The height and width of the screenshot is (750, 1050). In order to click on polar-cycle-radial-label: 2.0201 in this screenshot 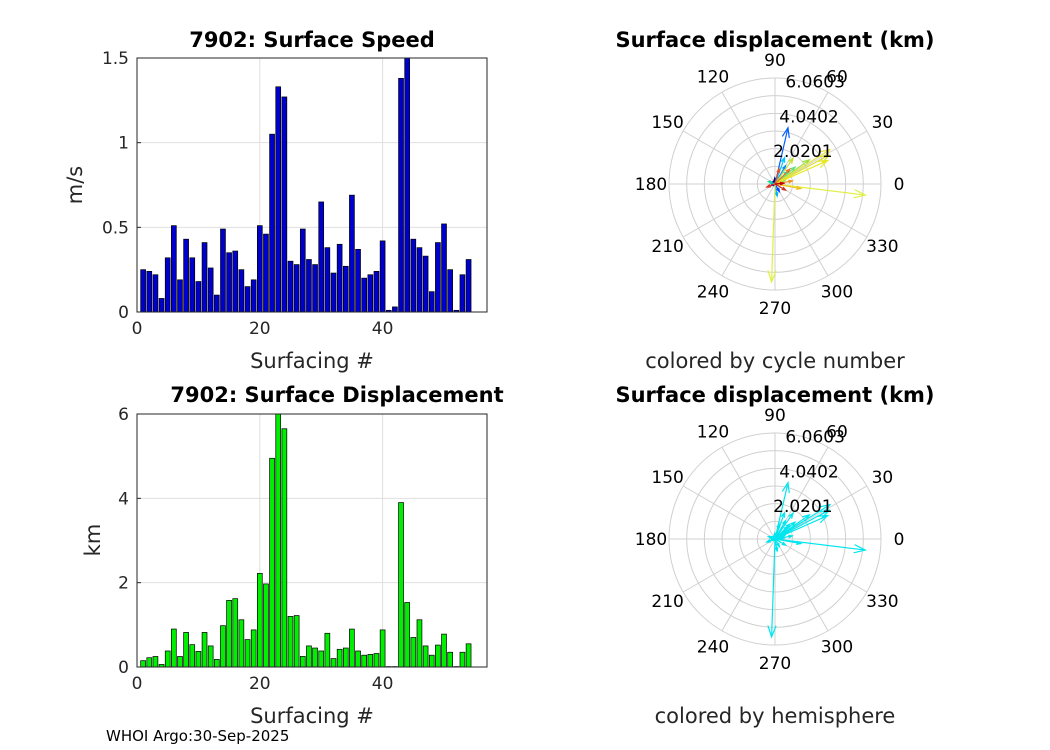, I will do `click(802, 152)`.